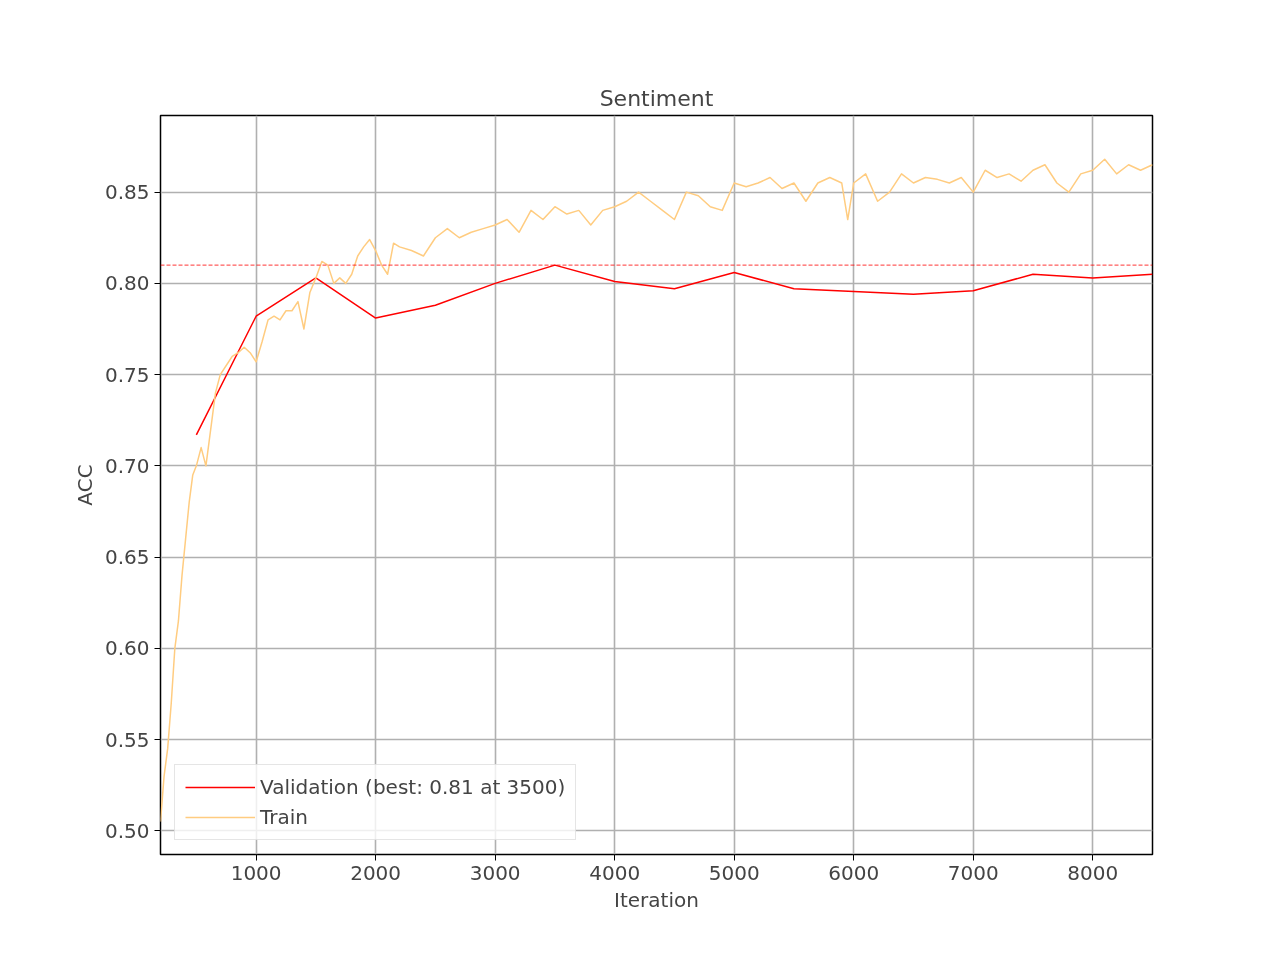  I want to click on chart-title: Sentiment, so click(656, 98).